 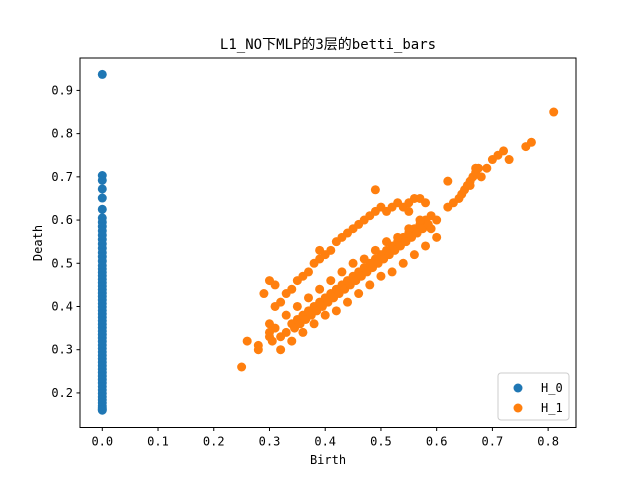 I want to click on y-tick-label: 0.9, so click(x=62, y=90).